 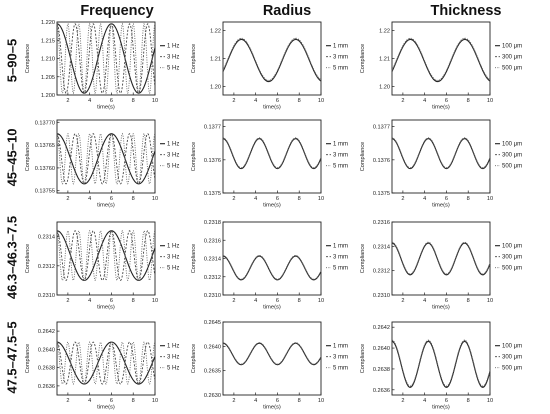 I want to click on legend-entry: 3 Hz, so click(x=173, y=156).